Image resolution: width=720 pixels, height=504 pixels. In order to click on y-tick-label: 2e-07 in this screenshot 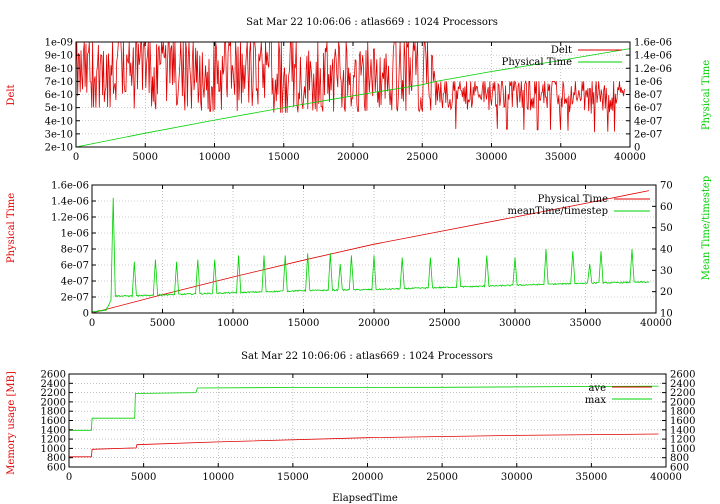, I will do `click(75, 298)`.